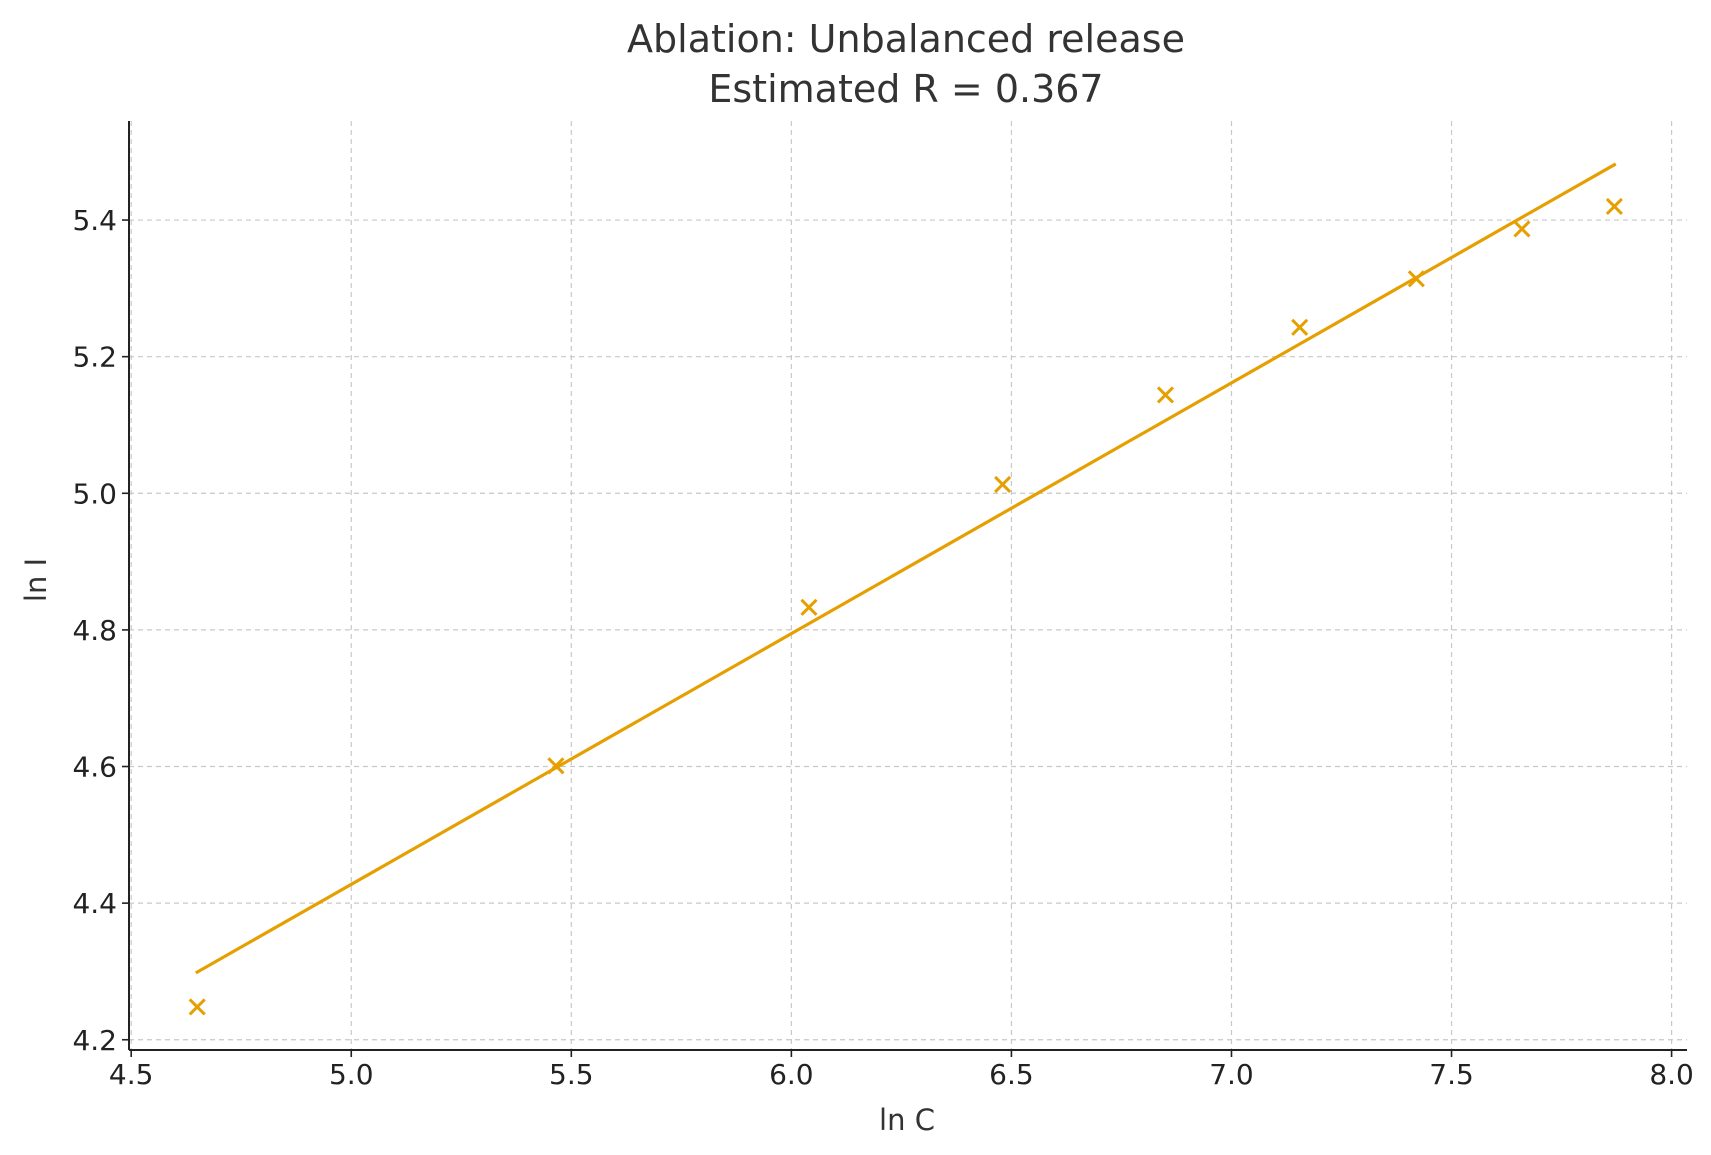  I want to click on x-tick-label: 5.5, so click(571, 1074).